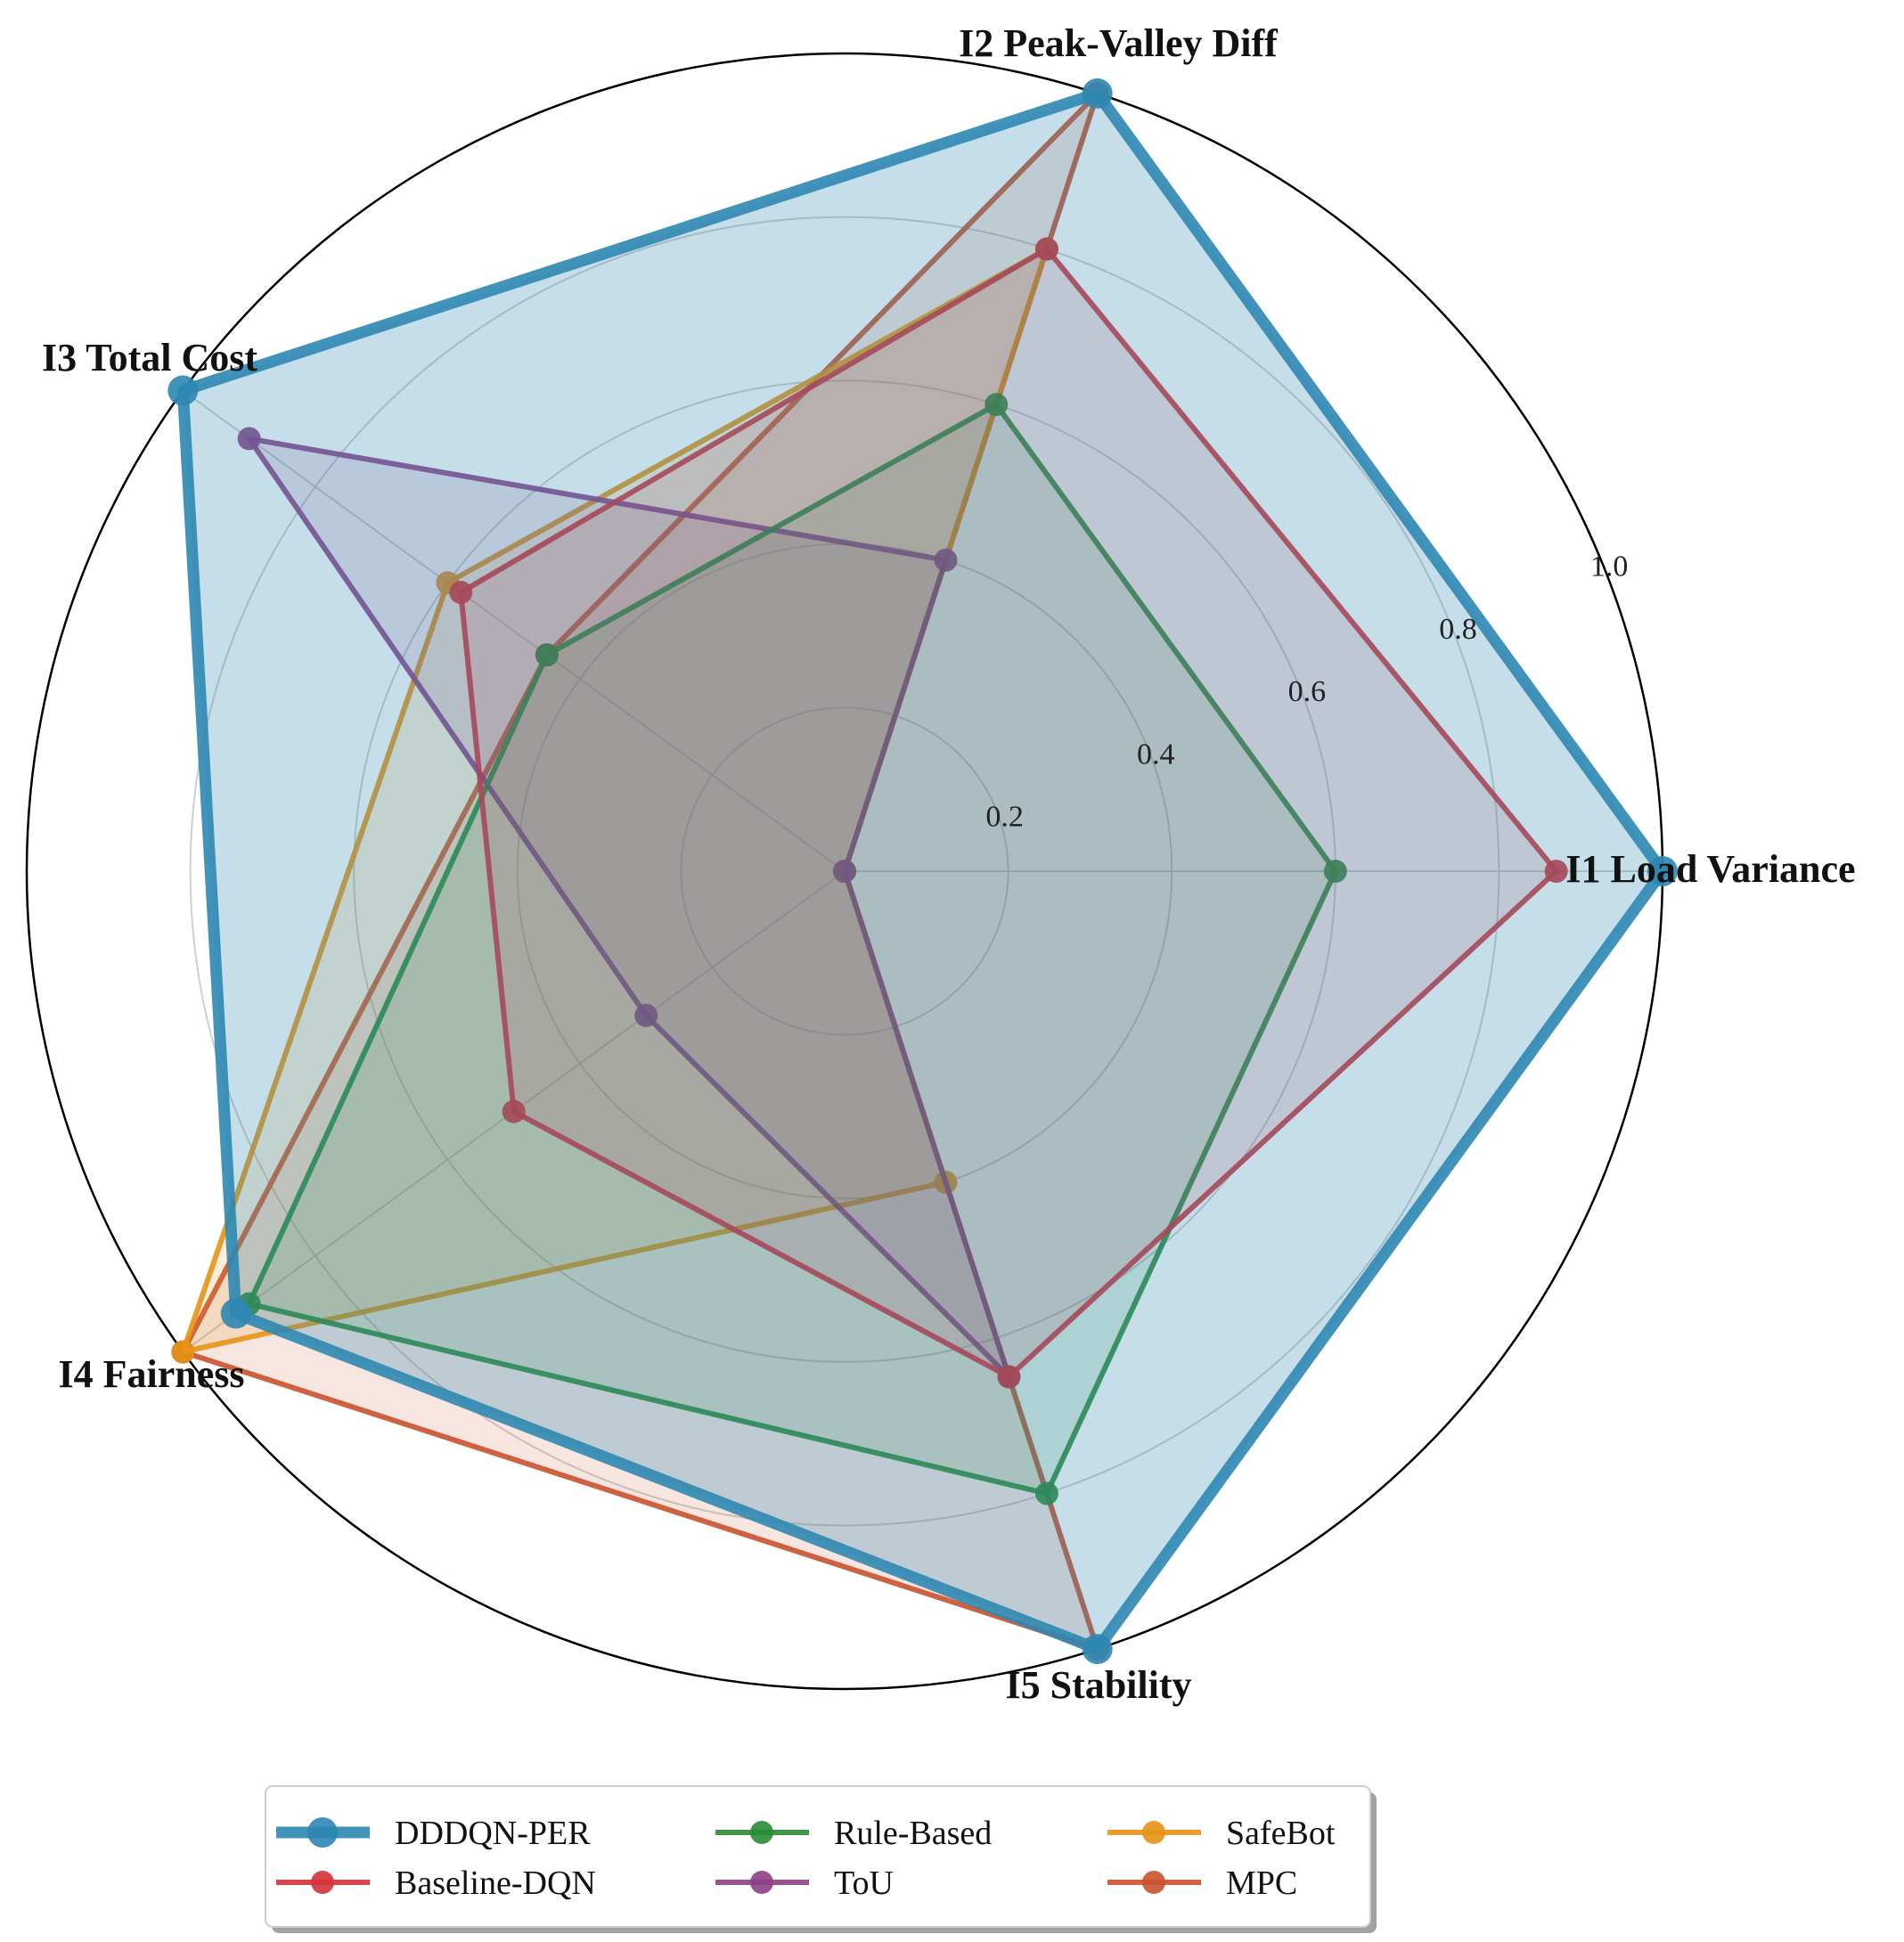 Image resolution: width=1904 pixels, height=1942 pixels. Describe the element at coordinates (152, 1374) in the screenshot. I see `axis-label: I4 Fairness` at that location.